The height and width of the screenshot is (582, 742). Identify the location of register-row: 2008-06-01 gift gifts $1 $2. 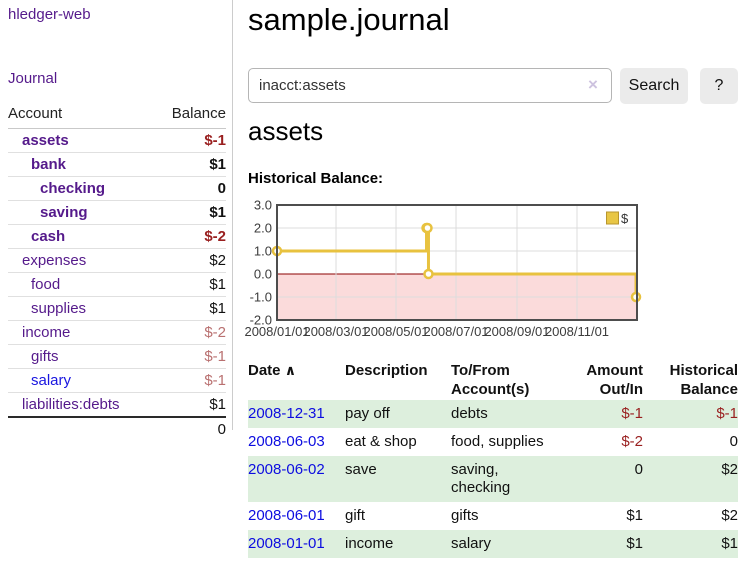
(493, 516).